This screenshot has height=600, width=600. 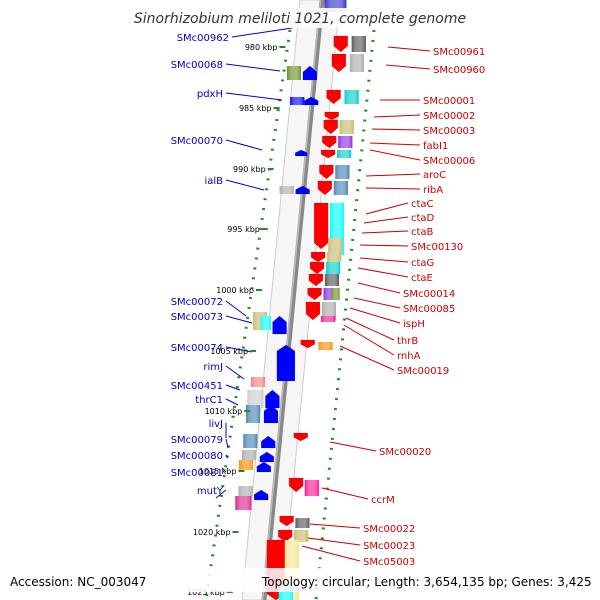 What do you see at coordinates (210, 94) in the screenshot?
I see `forward-gene-label: pdxH` at bounding box center [210, 94].